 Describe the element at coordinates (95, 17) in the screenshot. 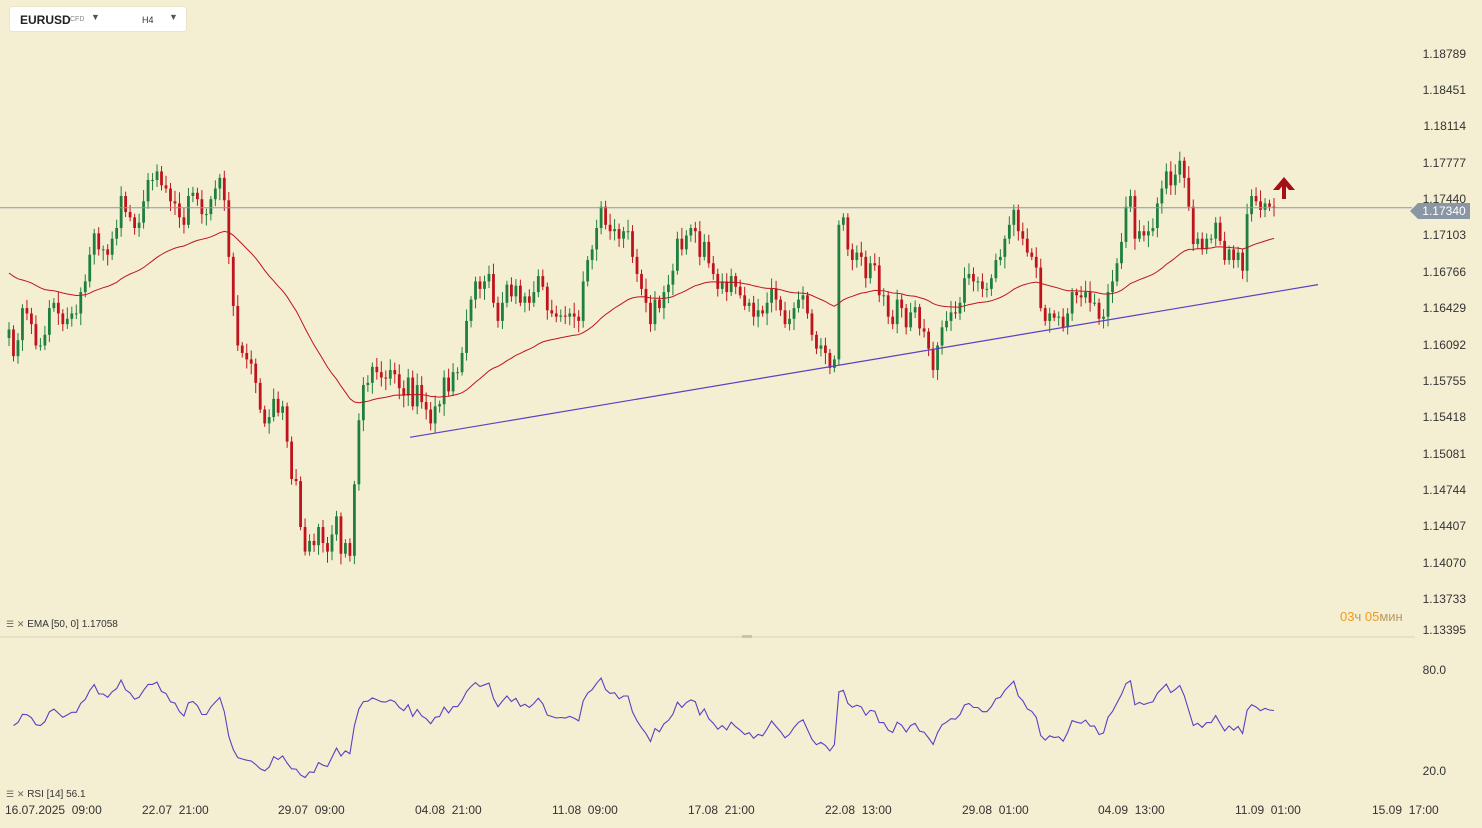

I see `caret-down-icon: ▼` at that location.